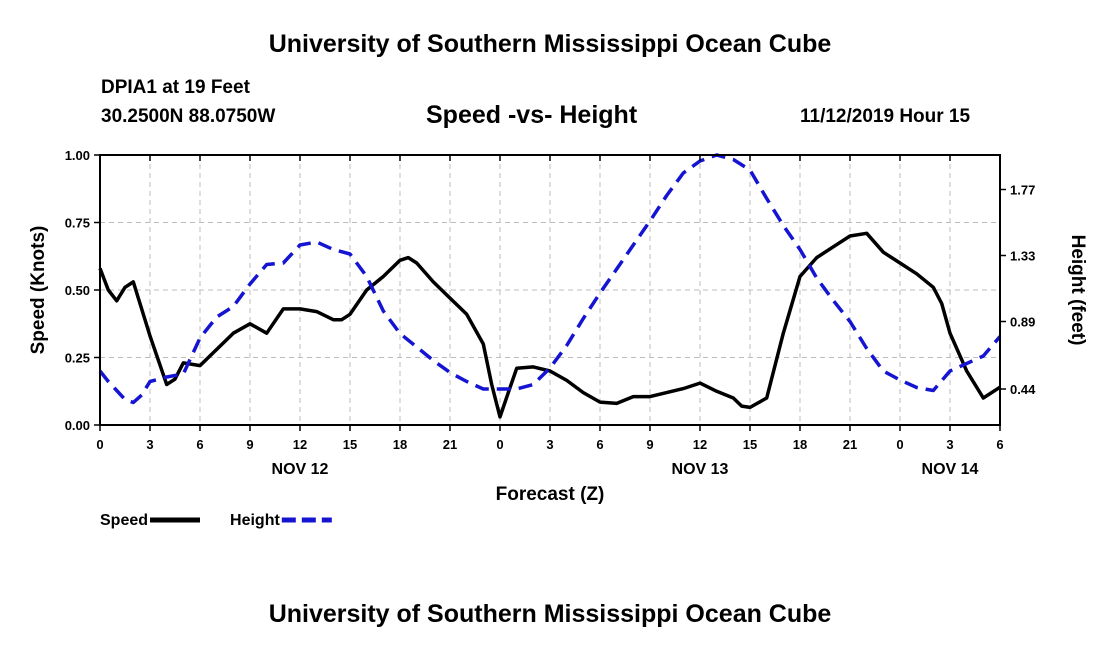  What do you see at coordinates (1022, 256) in the screenshot?
I see `y2-tick-label: 1.33` at bounding box center [1022, 256].